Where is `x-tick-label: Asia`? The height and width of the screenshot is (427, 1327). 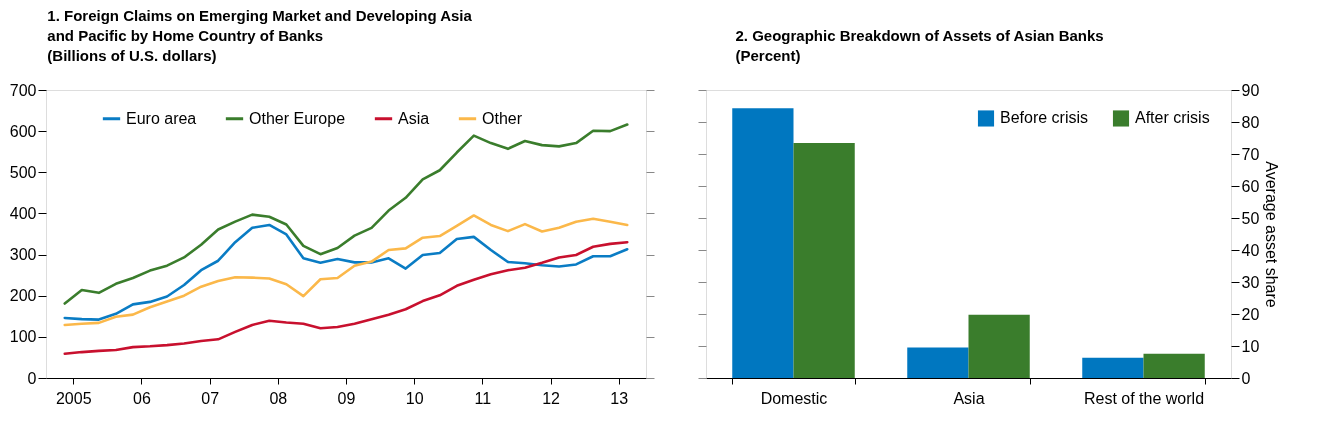
x-tick-label: Asia is located at coordinates (969, 398).